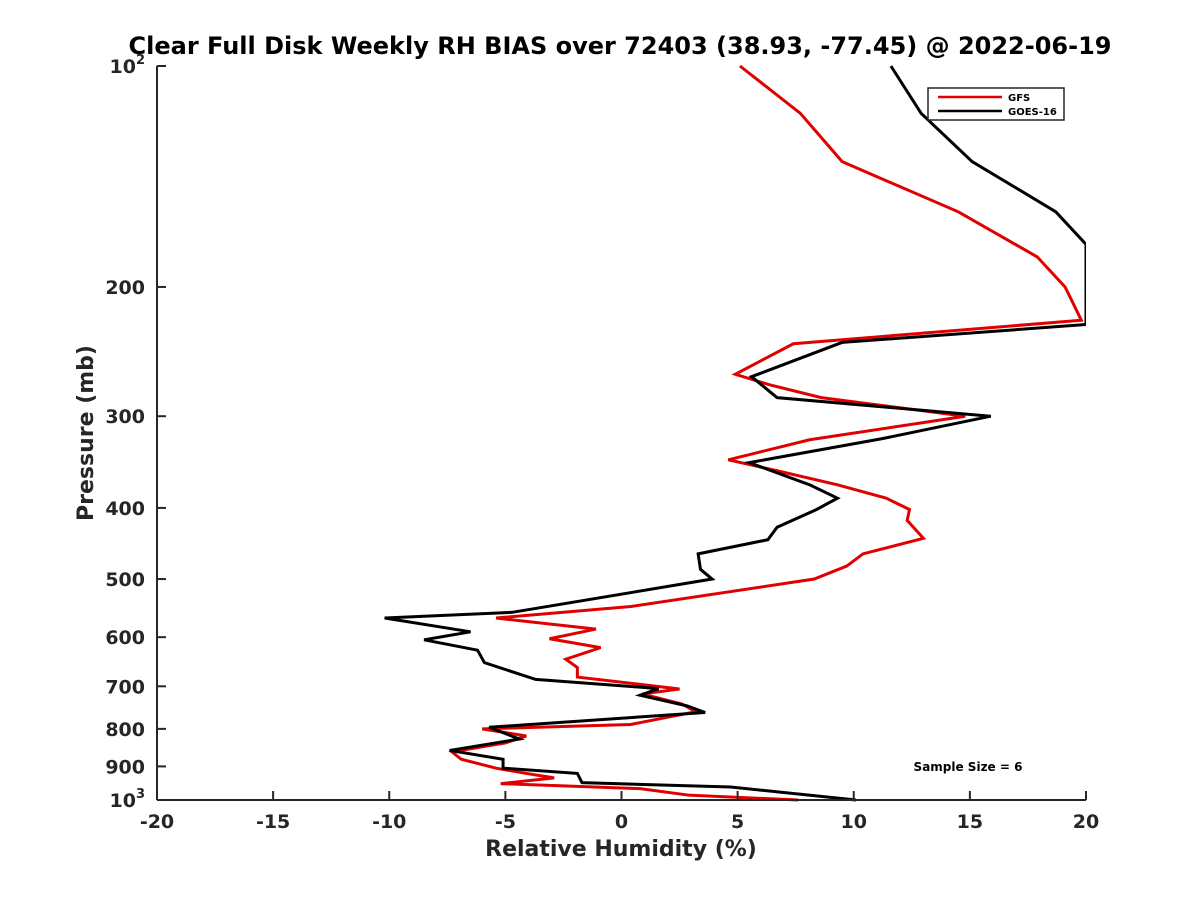 This screenshot has width=1200, height=900. Describe the element at coordinates (125, 638) in the screenshot. I see `y-tick-label: 600` at that location.